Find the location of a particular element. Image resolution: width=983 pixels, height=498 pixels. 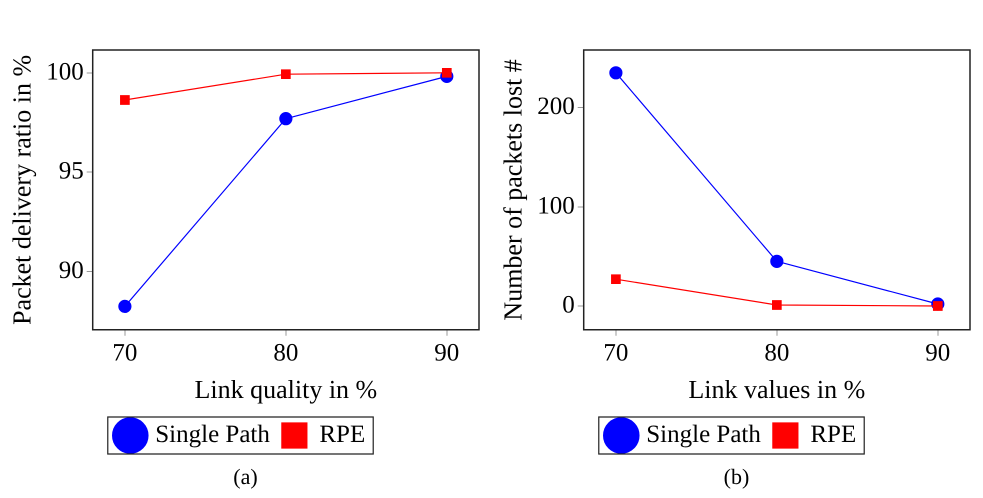

text: (a) is located at coordinates (245, 477).